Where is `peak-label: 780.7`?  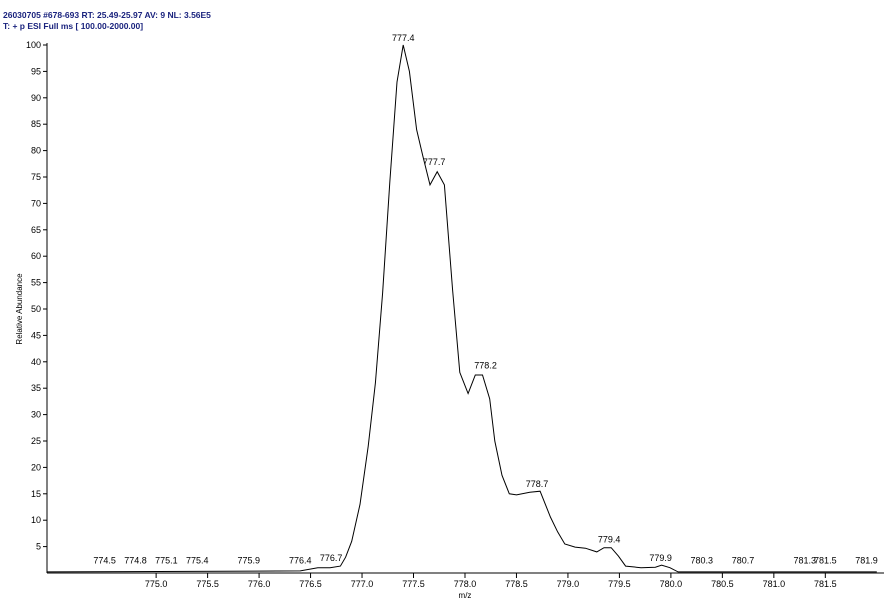
peak-label: 780.7 is located at coordinates (743, 561).